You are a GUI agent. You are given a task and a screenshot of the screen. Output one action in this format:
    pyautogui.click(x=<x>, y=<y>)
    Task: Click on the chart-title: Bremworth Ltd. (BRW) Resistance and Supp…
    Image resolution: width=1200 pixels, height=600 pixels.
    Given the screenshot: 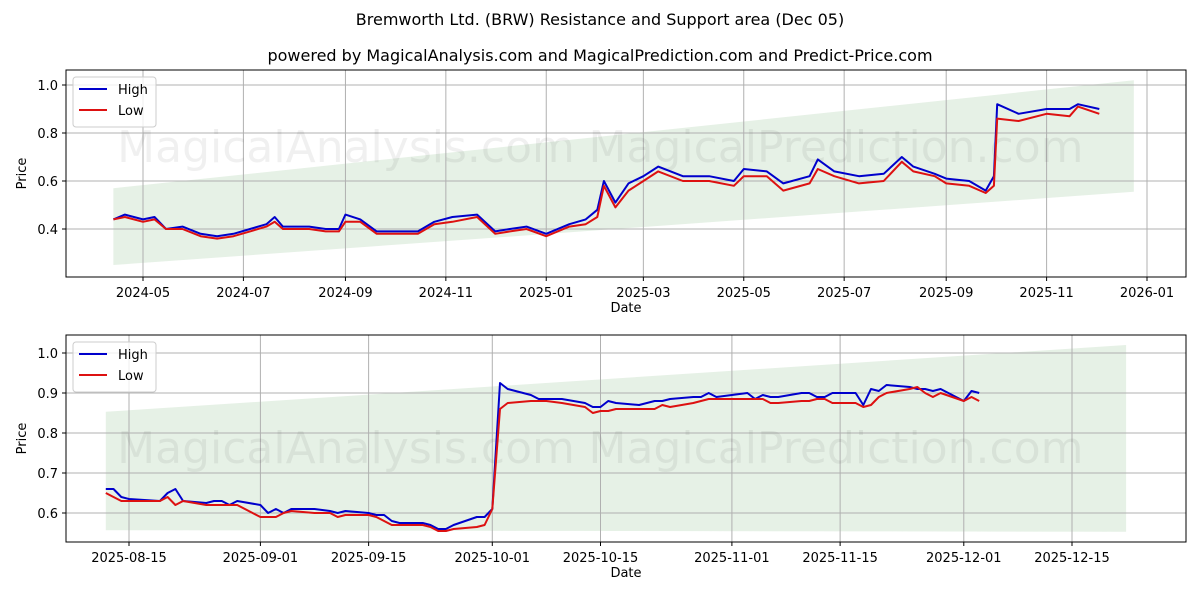 What is the action you would take?
    pyautogui.click(x=600, y=19)
    